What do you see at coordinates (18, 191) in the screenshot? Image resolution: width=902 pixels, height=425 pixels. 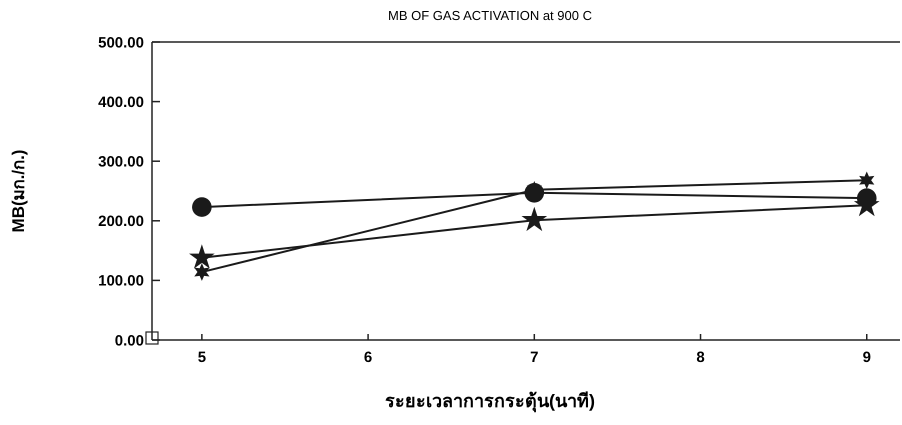 I see `y-axis-title: MB(มก./ก.)` at bounding box center [18, 191].